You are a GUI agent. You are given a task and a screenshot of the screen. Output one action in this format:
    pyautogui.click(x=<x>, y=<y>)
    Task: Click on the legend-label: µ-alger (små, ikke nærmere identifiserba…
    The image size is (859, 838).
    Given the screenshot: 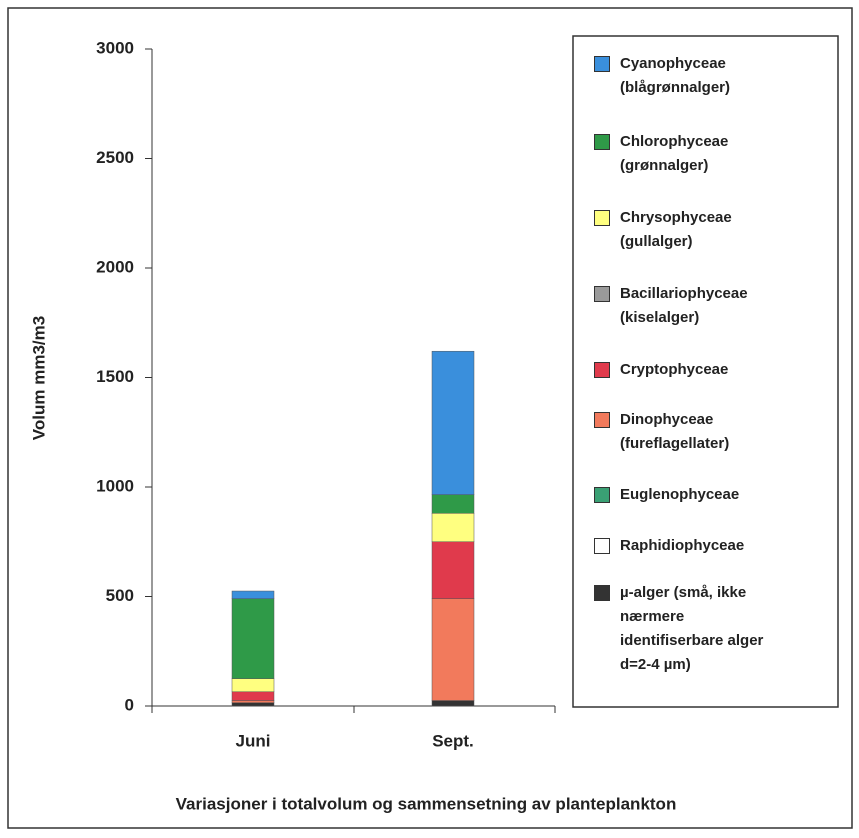 What is the action you would take?
    pyautogui.click(x=692, y=628)
    